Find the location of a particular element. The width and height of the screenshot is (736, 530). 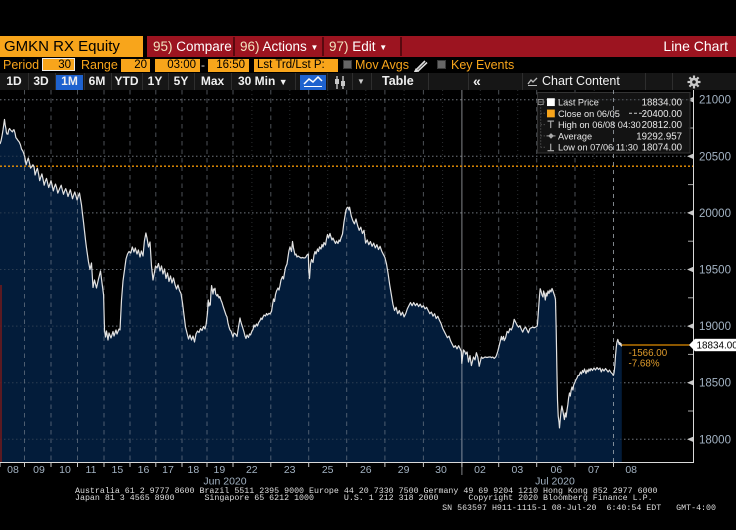

svg-text: 20400.00 is located at coordinates (662, 114).